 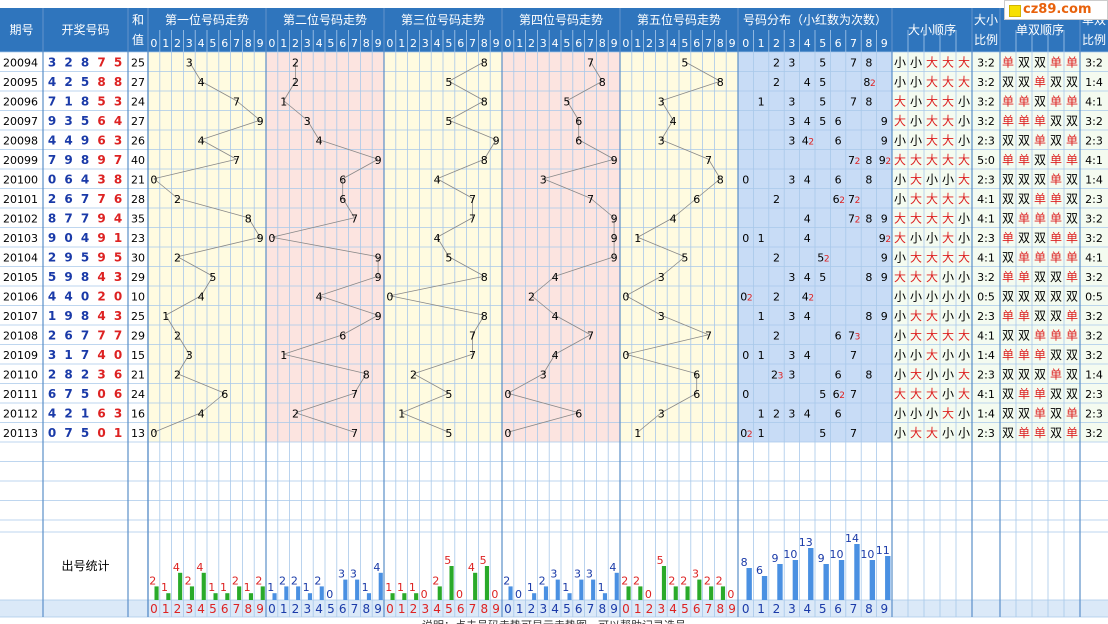 What do you see at coordinates (118, 179) in the screenshot?
I see `draw-digit: 8` at bounding box center [118, 179].